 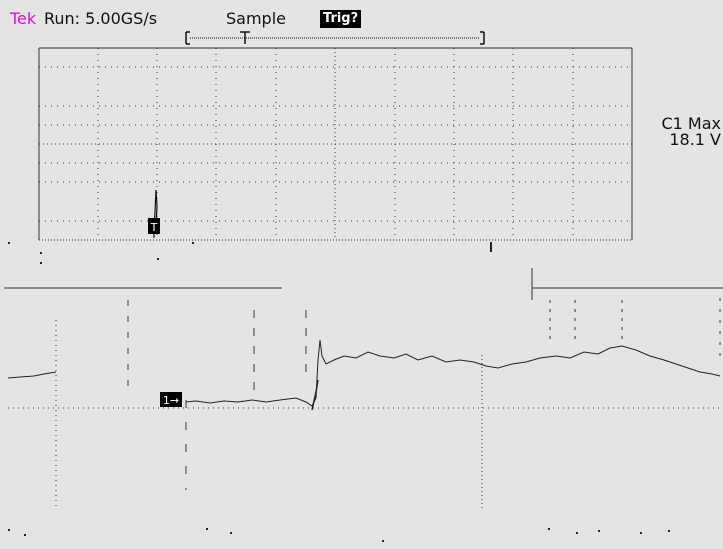 What do you see at coordinates (23, 18) in the screenshot?
I see `brand-label: Tek` at bounding box center [23, 18].